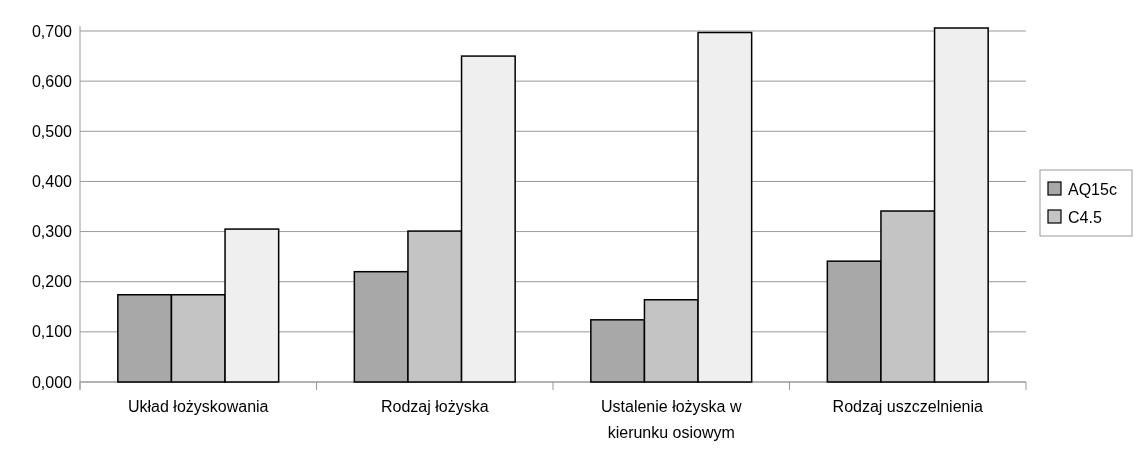  I want to click on x-tick-label: Ustalenie łożyska w kierunku osiowym, so click(671, 419).